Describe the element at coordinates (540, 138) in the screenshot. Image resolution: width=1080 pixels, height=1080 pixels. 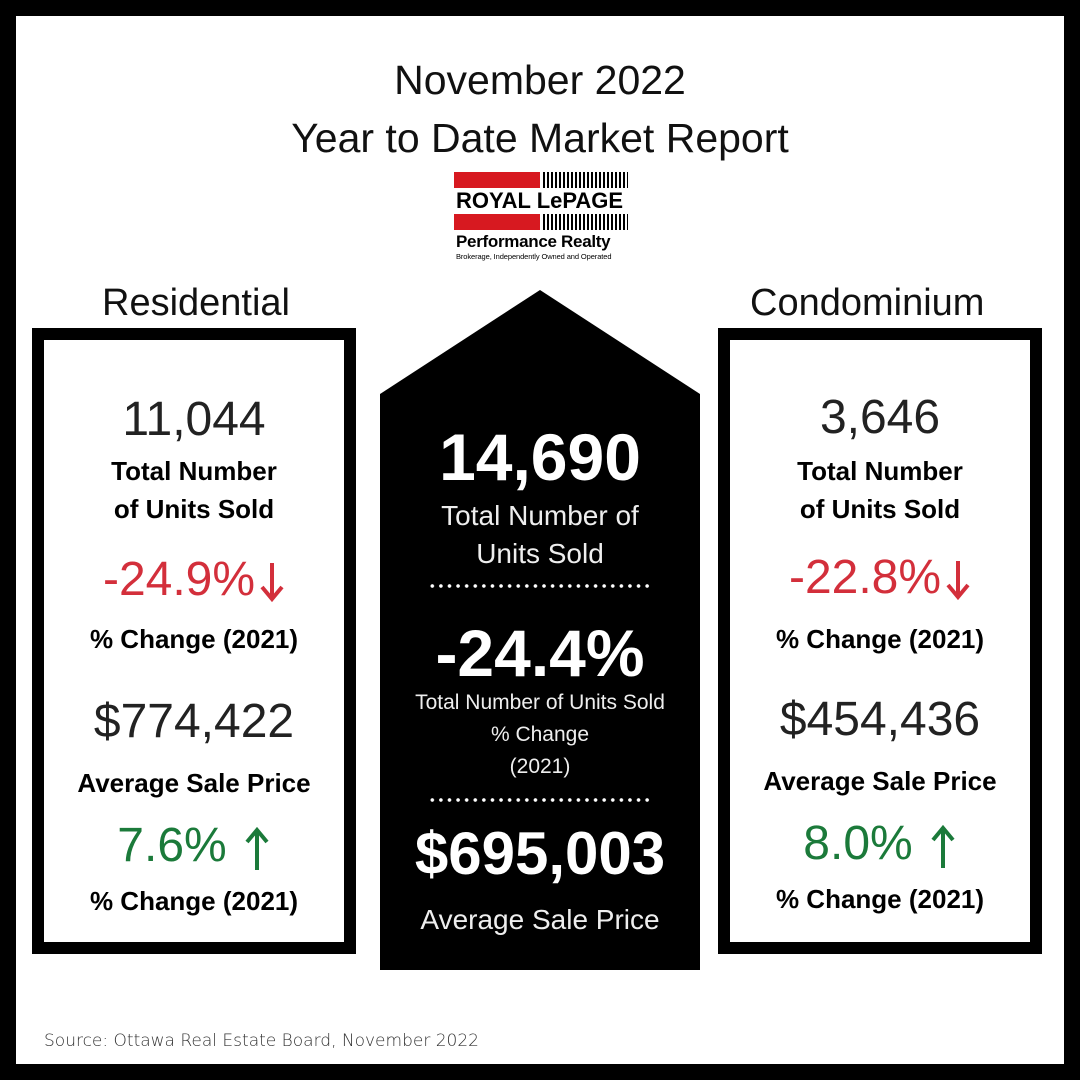
I see `report-title: Year to Date Market Report` at that location.